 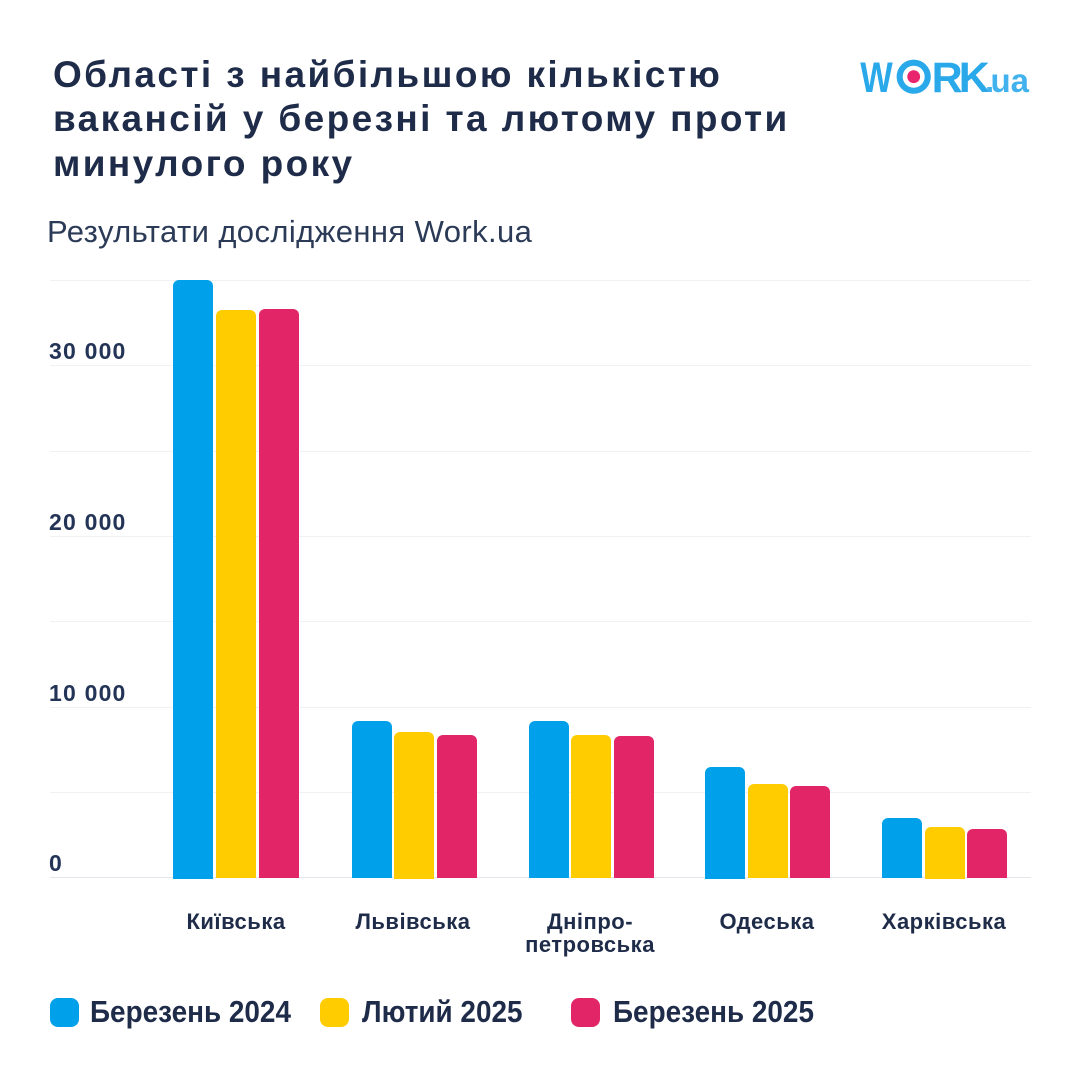 I want to click on svg-text: W, so click(x=876, y=78).